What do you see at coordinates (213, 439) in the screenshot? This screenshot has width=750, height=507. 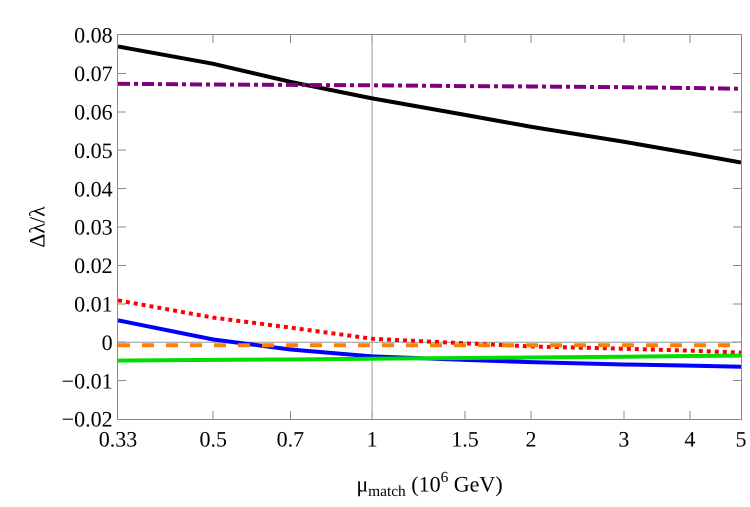 I see `x-tick-label: 0.5` at bounding box center [213, 439].